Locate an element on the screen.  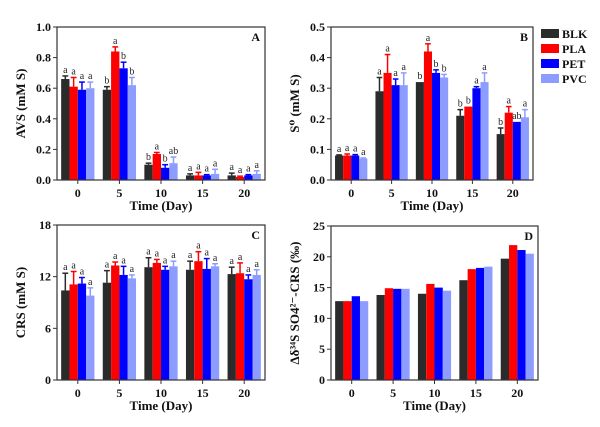
y-tick-label: 0 is located at coordinates (322, 380).